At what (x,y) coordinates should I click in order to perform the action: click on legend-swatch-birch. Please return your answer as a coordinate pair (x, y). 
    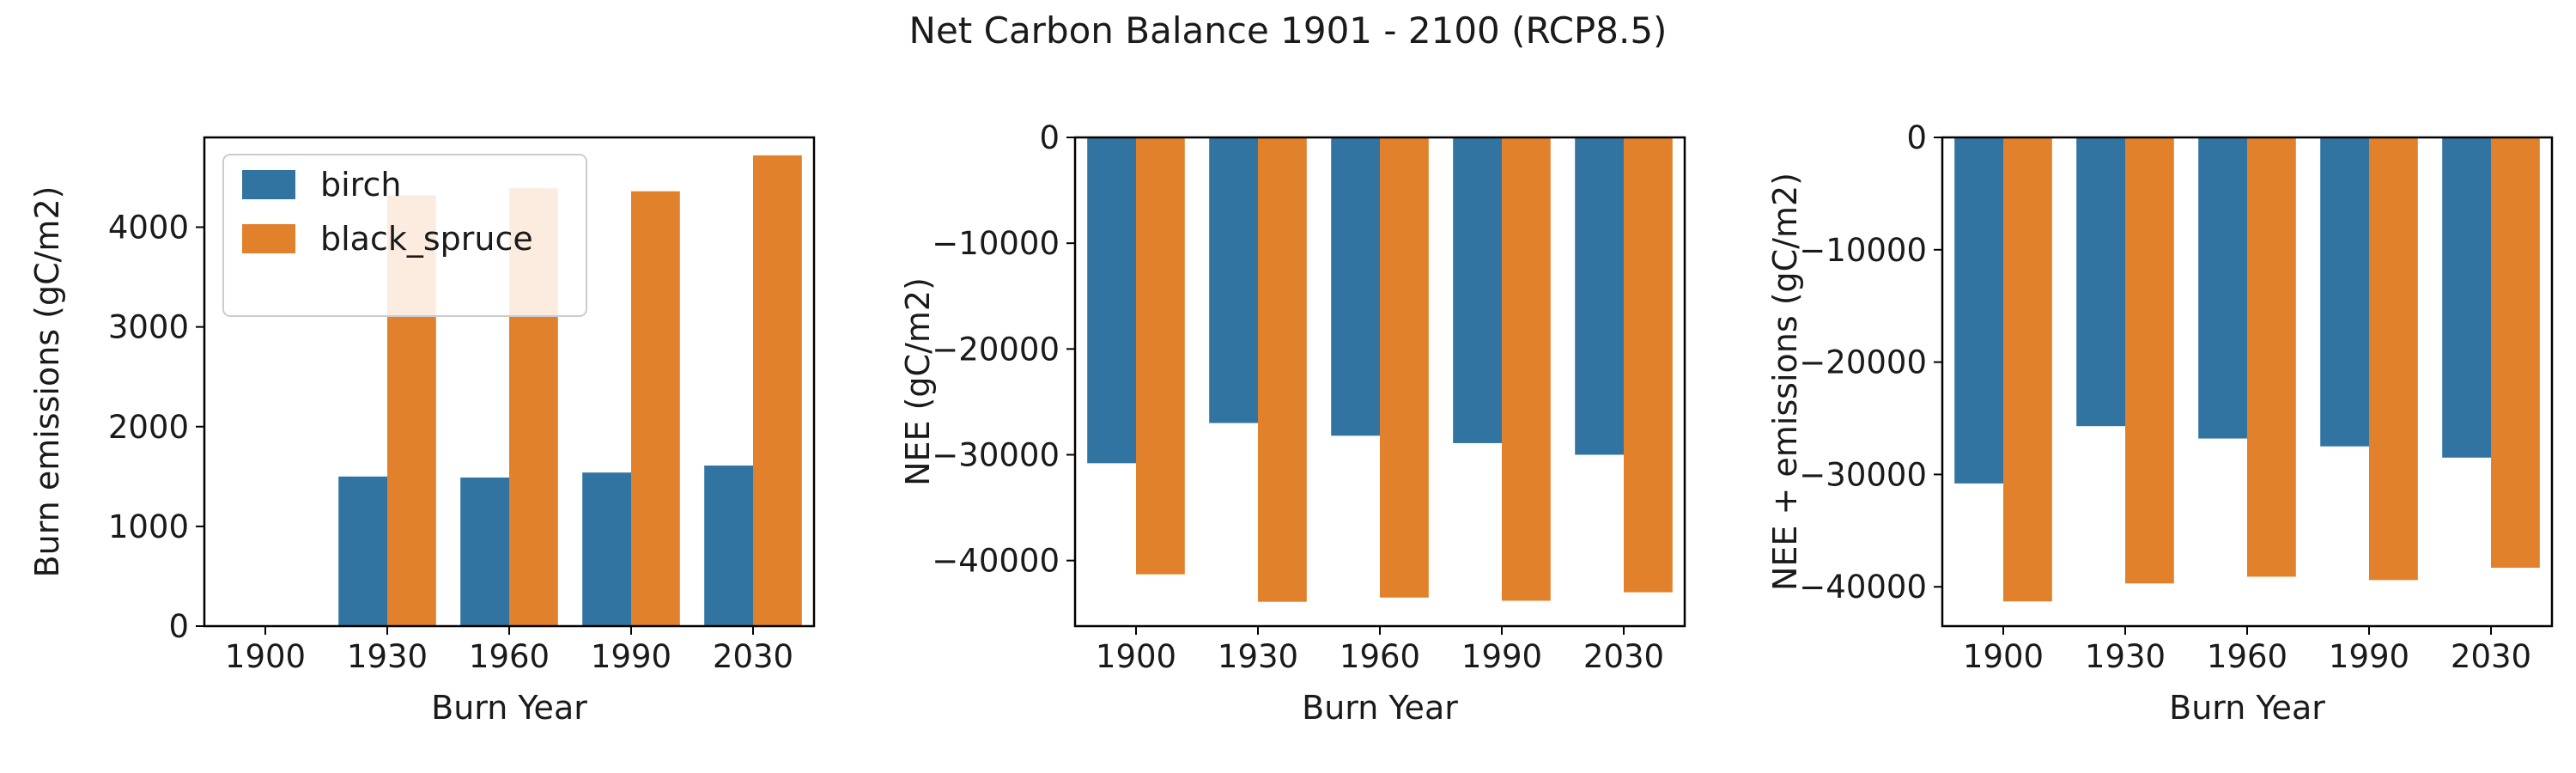
    Looking at the image, I should click on (269, 184).